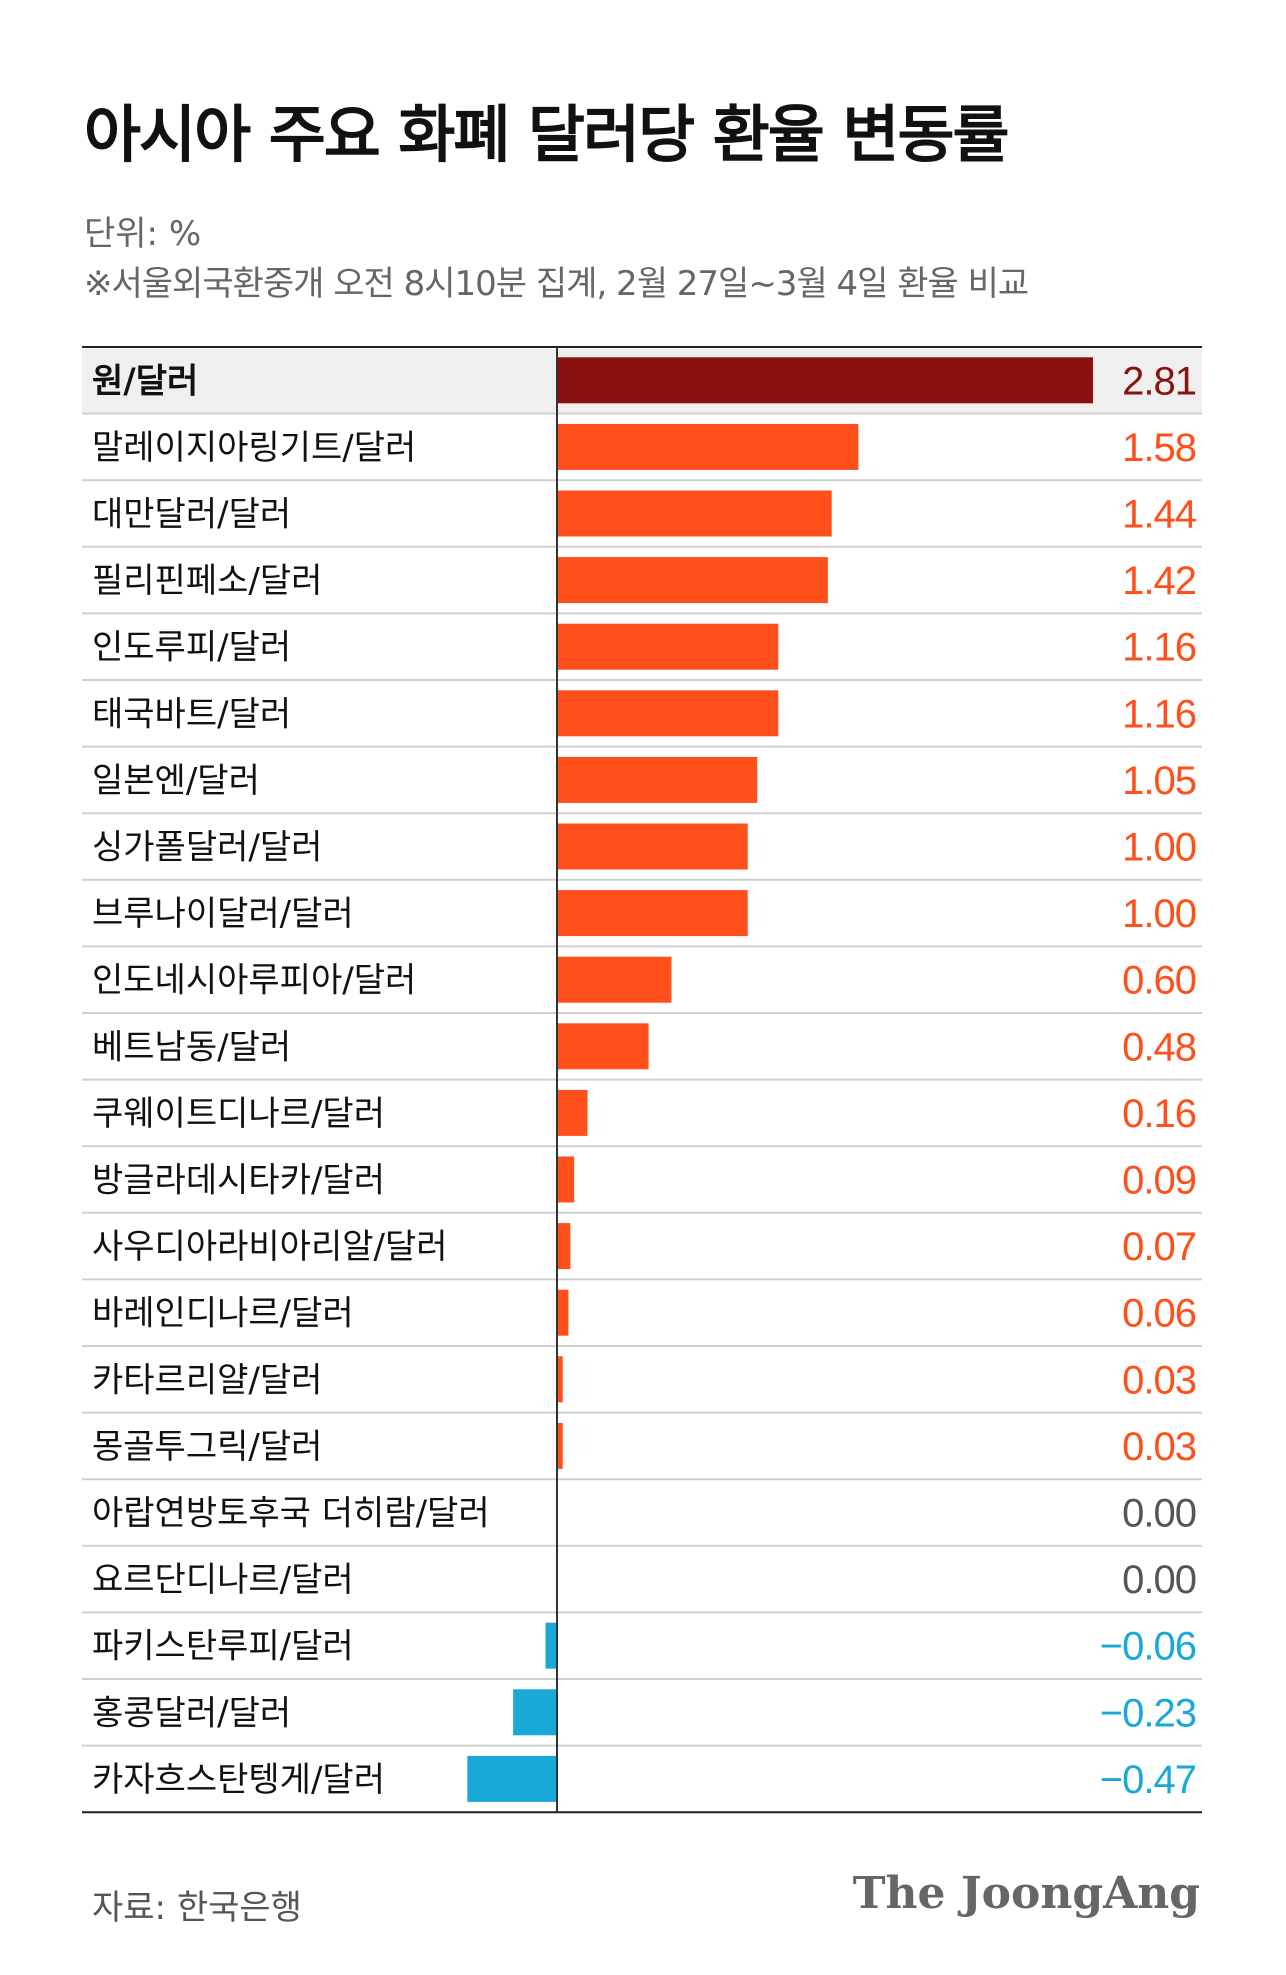 This screenshot has height=1975, width=1286. What do you see at coordinates (223, 1314) in the screenshot?
I see `category-label: 바레인디나르/달러` at bounding box center [223, 1314].